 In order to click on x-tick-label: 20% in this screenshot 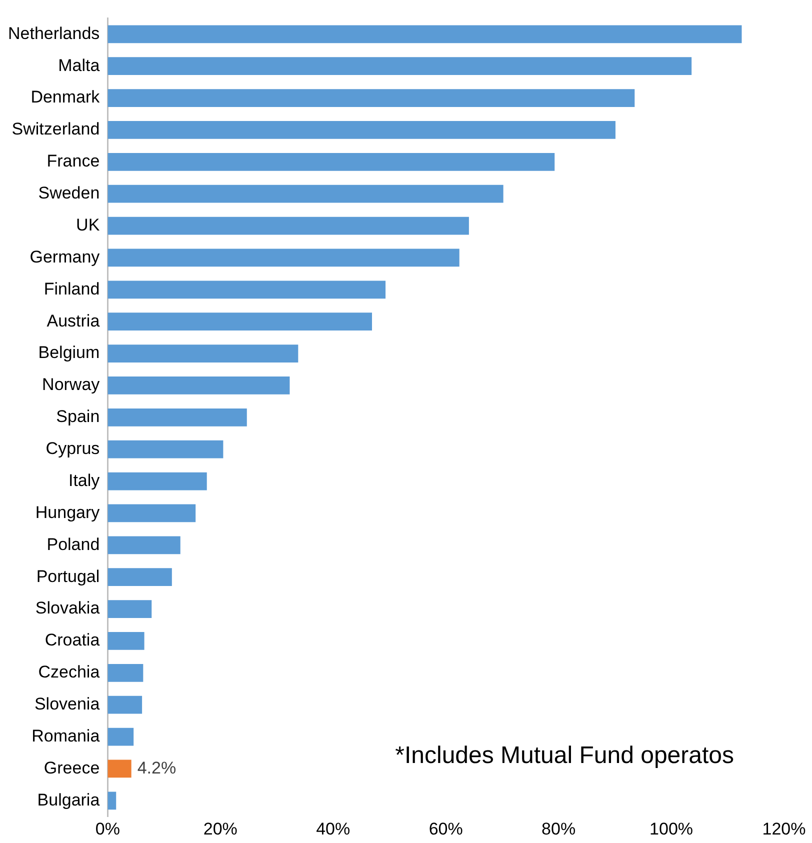, I will do `click(220, 828)`.